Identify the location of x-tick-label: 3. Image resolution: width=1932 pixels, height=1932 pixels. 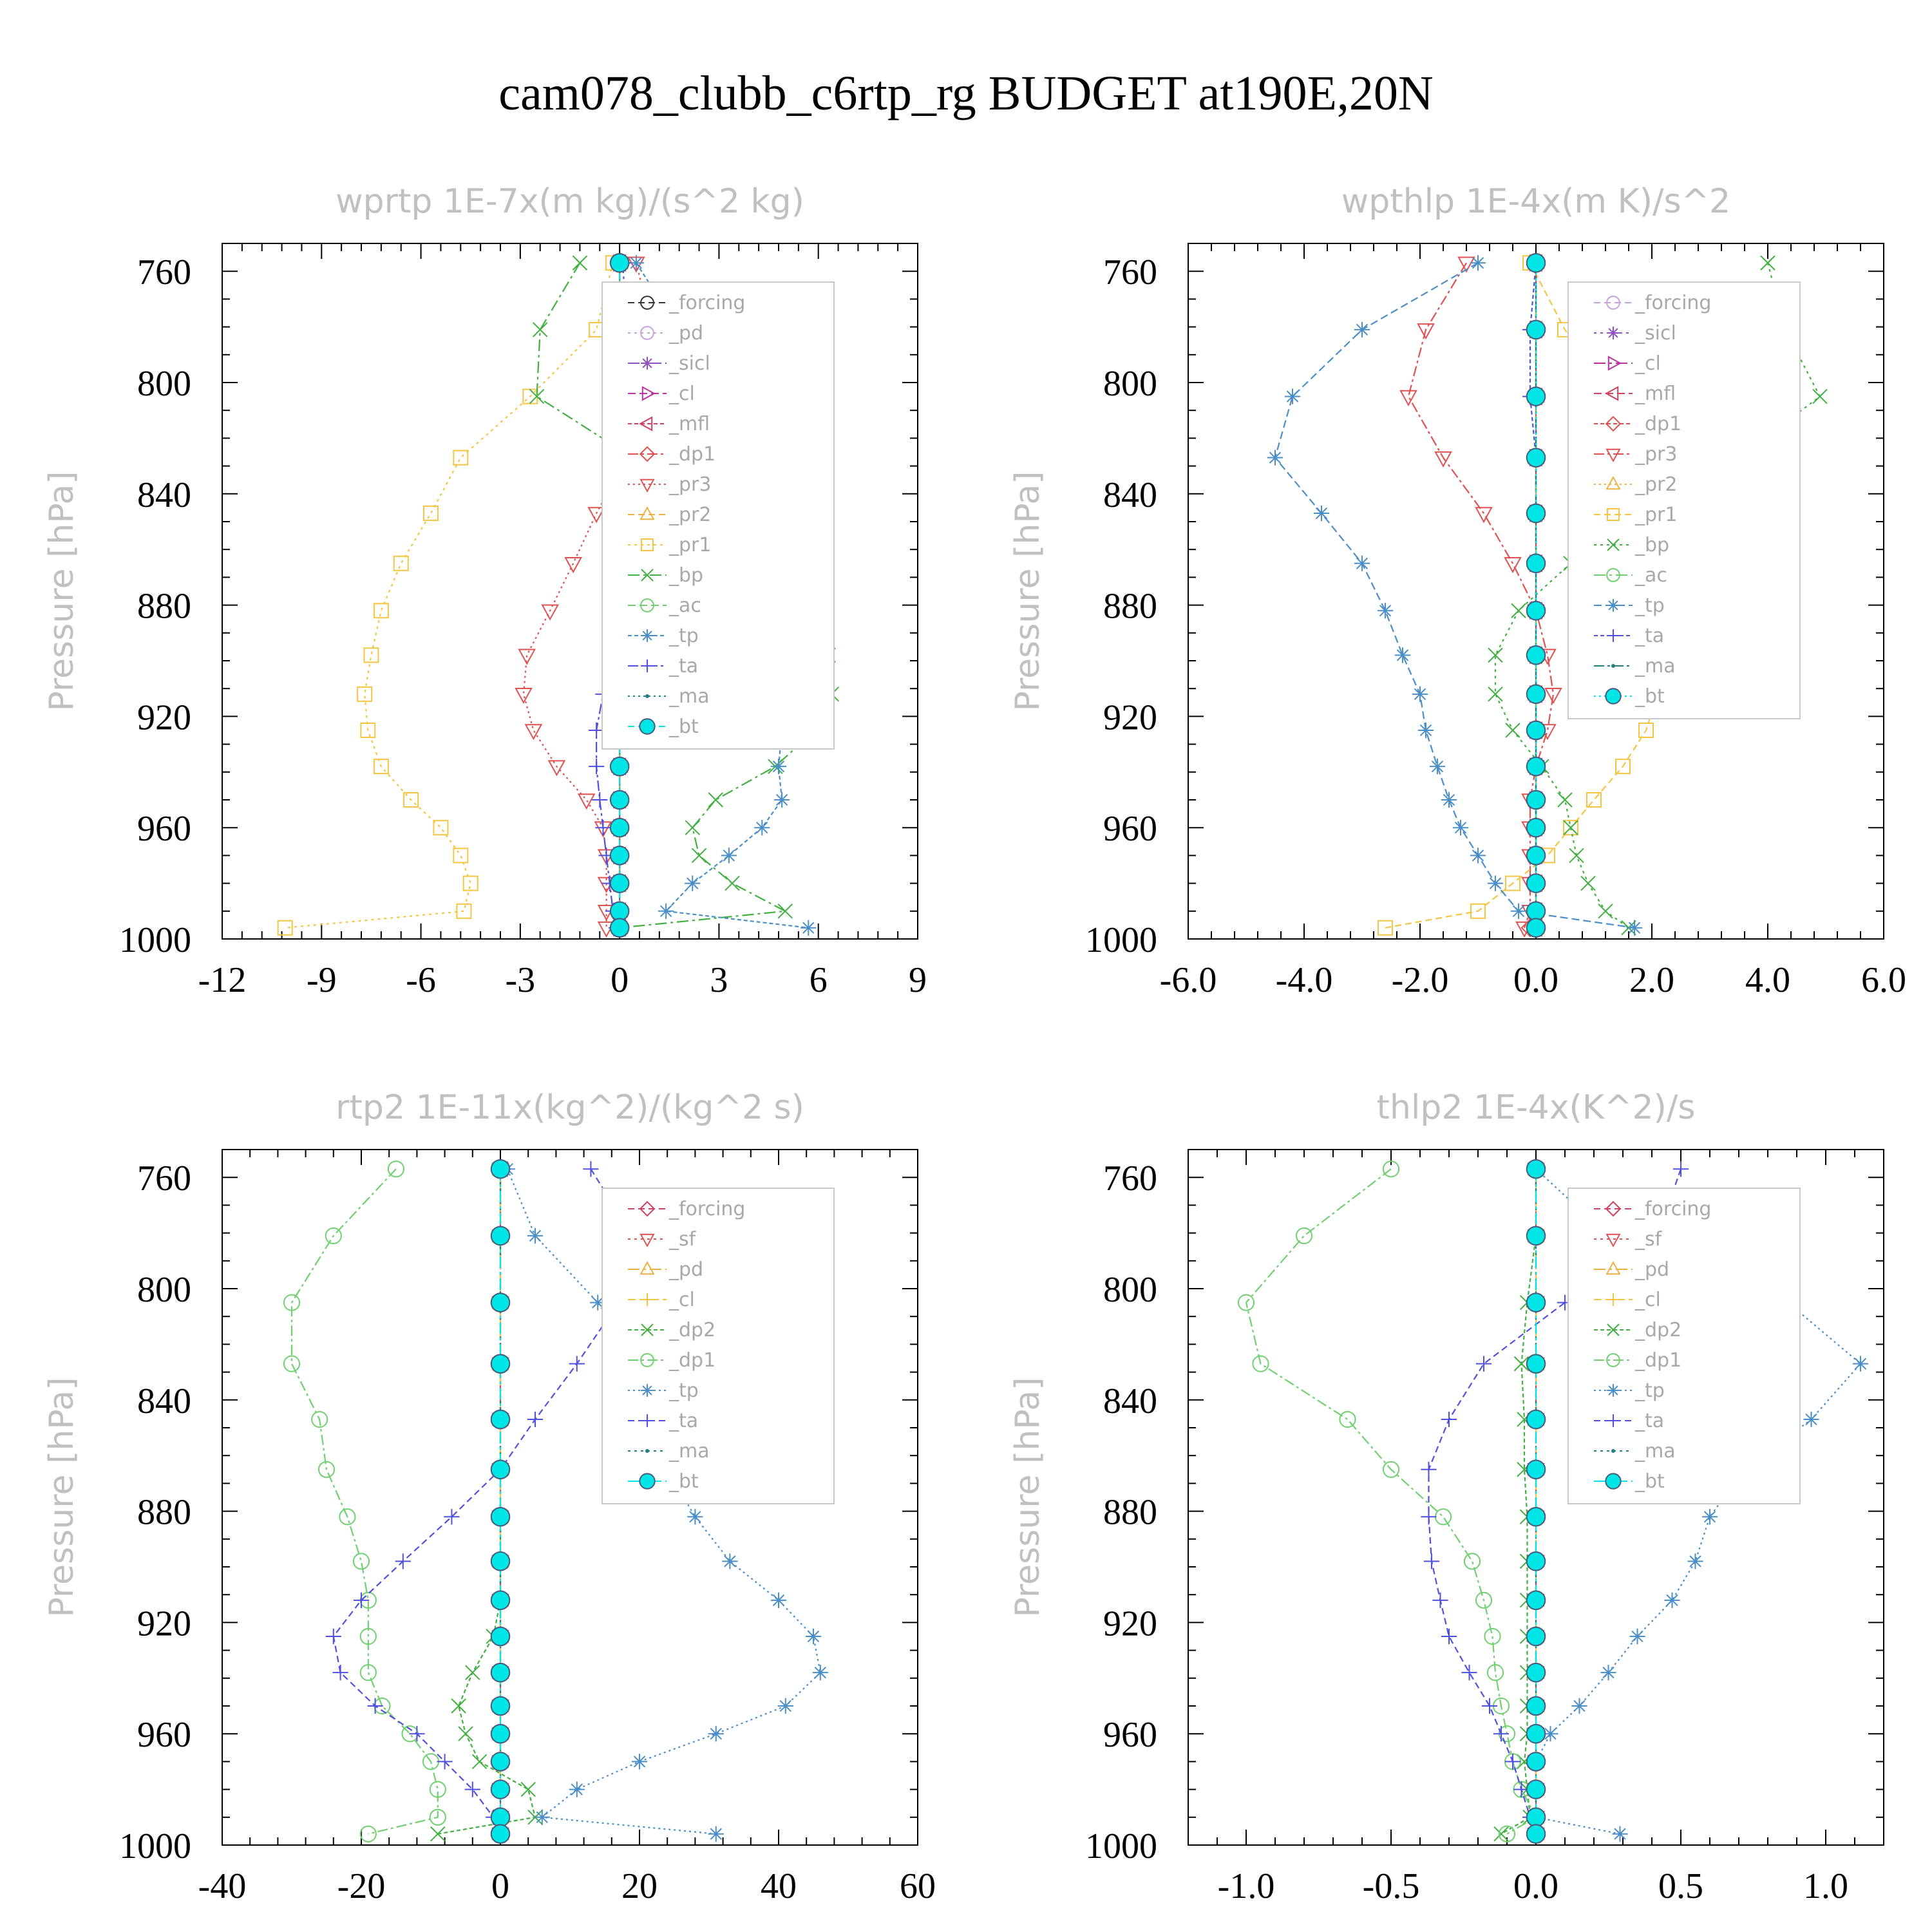
(719, 980).